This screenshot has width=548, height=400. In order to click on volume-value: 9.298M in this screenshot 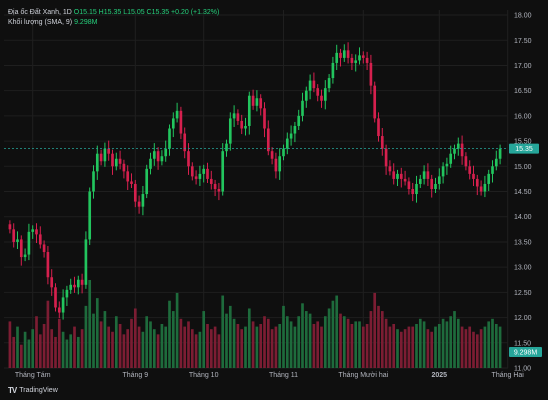, I will do `click(86, 22)`.